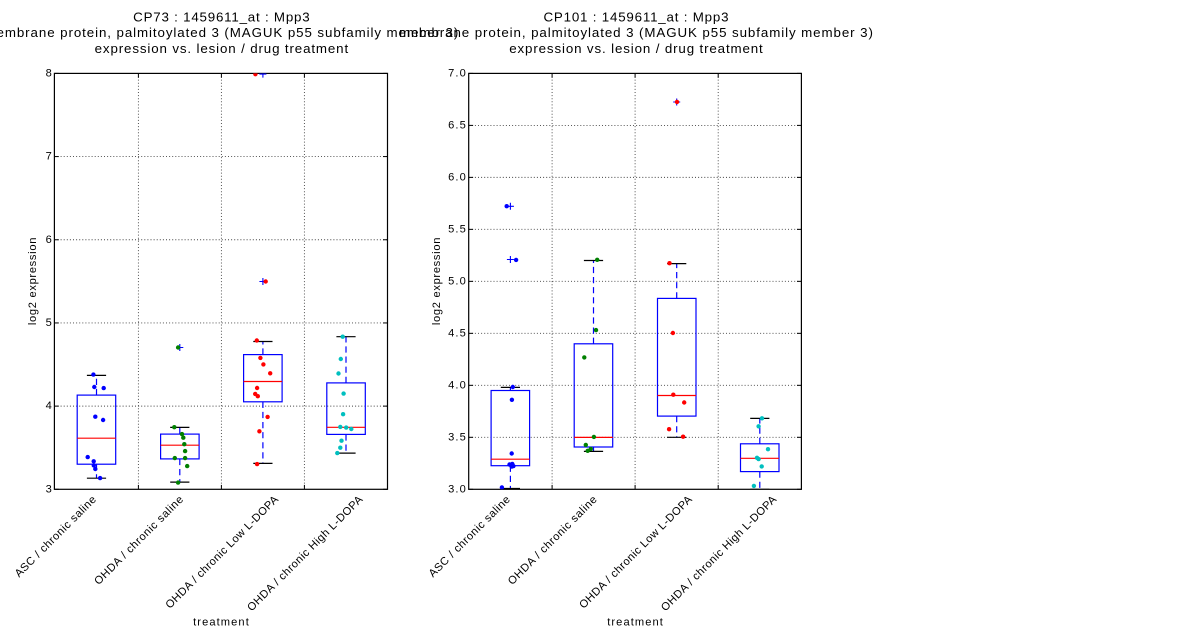 This screenshot has width=1200, height=640. What do you see at coordinates (49, 240) in the screenshot?
I see `svg-text: 6` at bounding box center [49, 240].